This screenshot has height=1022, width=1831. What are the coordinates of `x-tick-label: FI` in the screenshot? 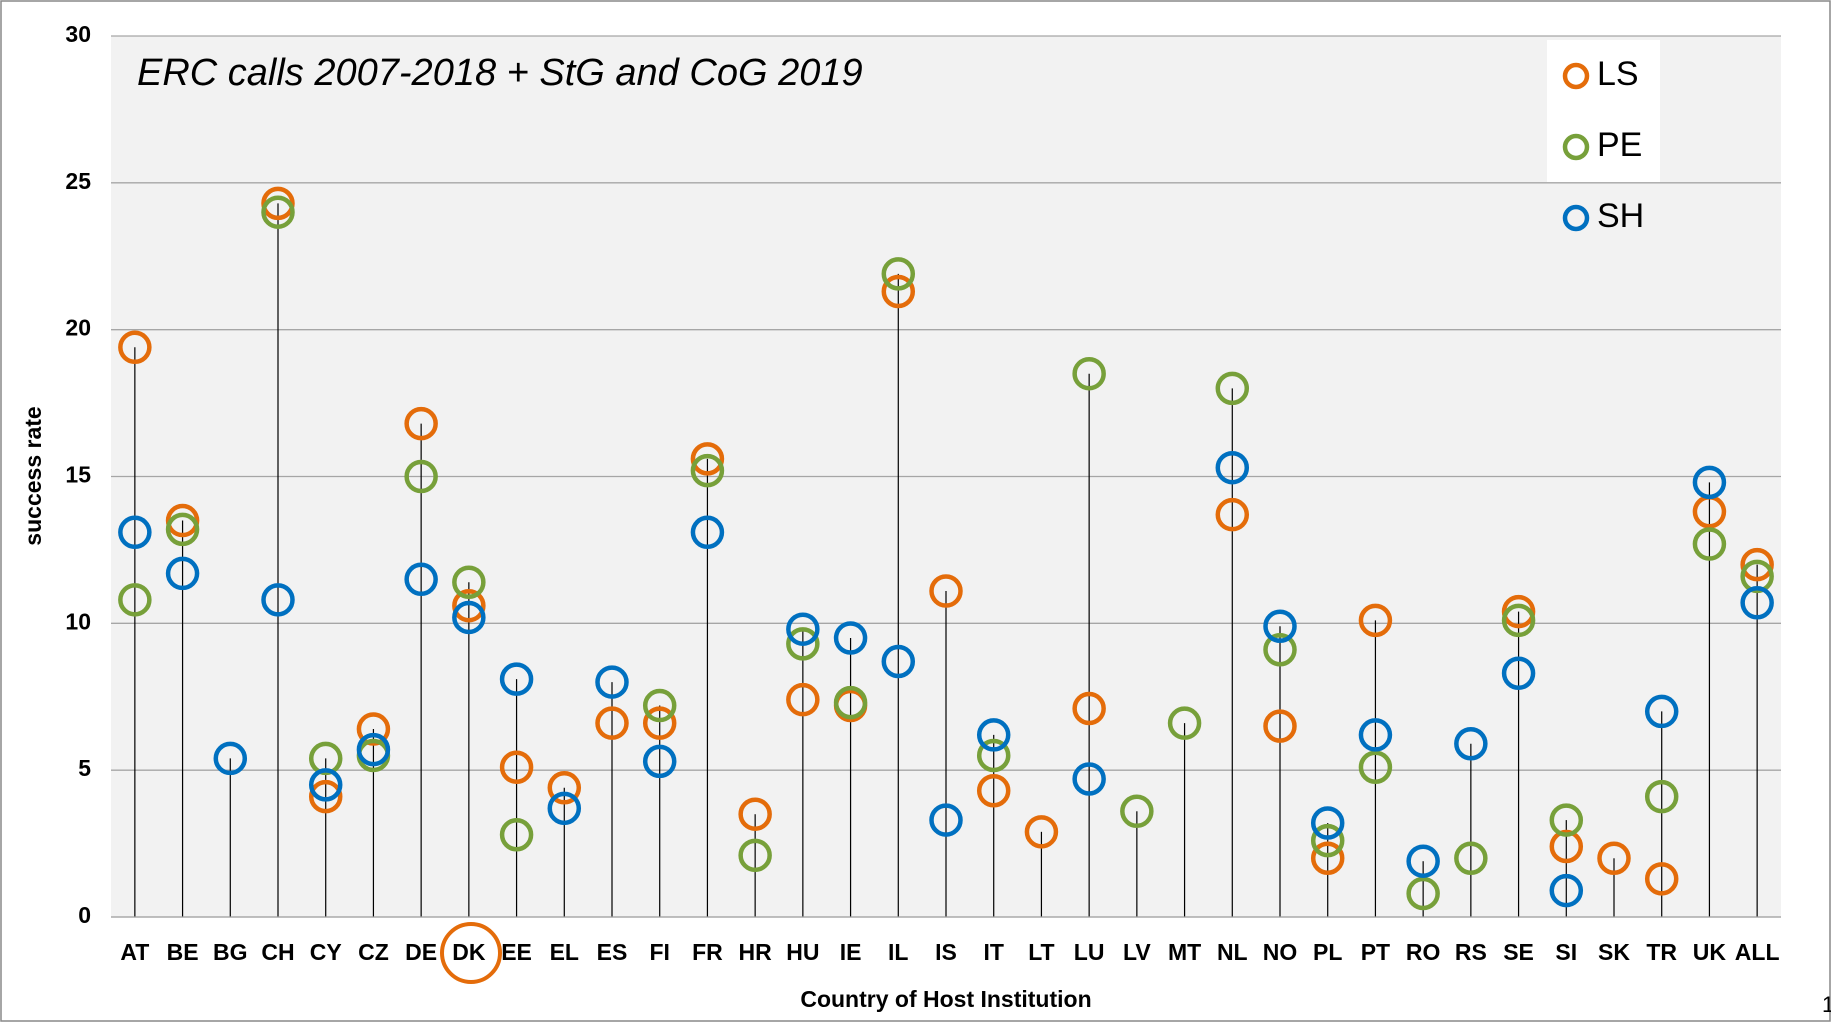 It's located at (659, 952).